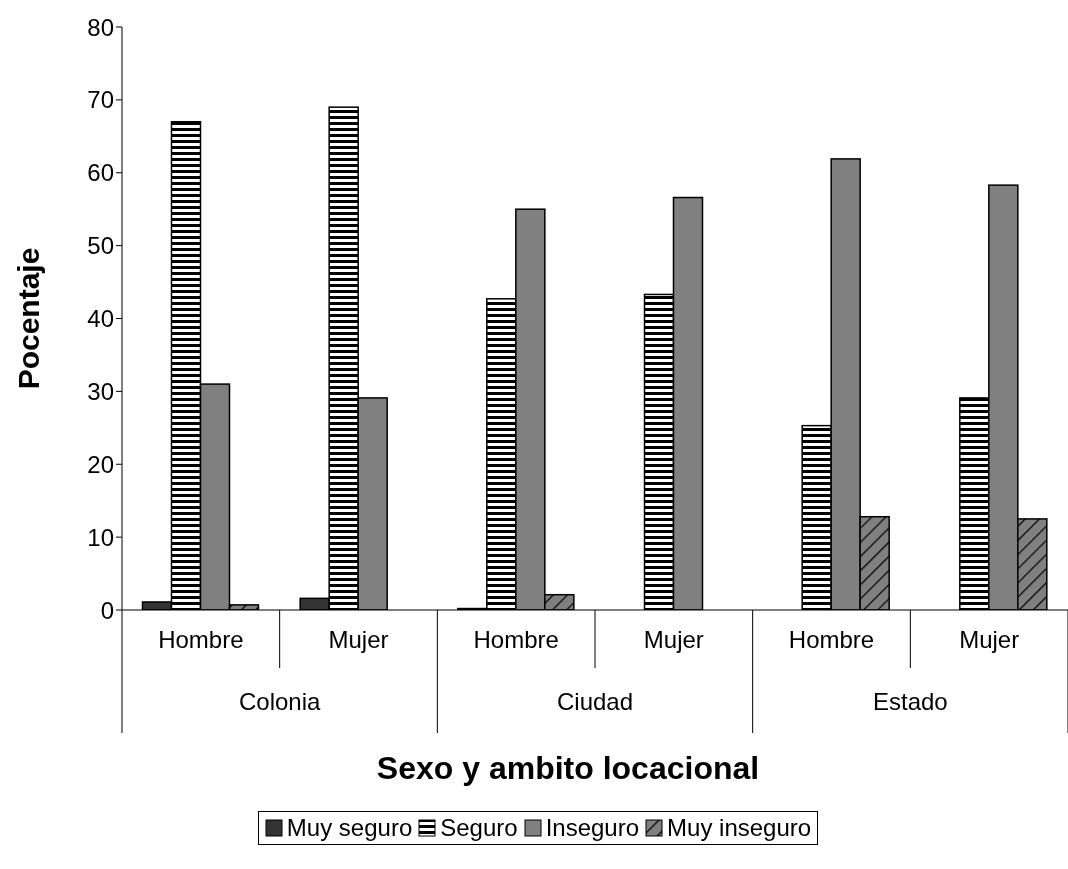 The image size is (1068, 869). I want to click on text: Estado, so click(910, 701).